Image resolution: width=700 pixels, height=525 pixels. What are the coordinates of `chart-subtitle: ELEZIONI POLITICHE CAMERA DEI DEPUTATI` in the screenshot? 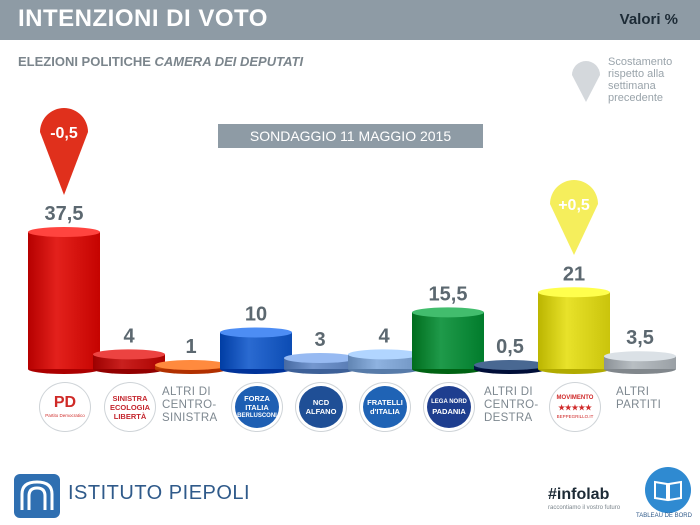 It's located at (160, 61).